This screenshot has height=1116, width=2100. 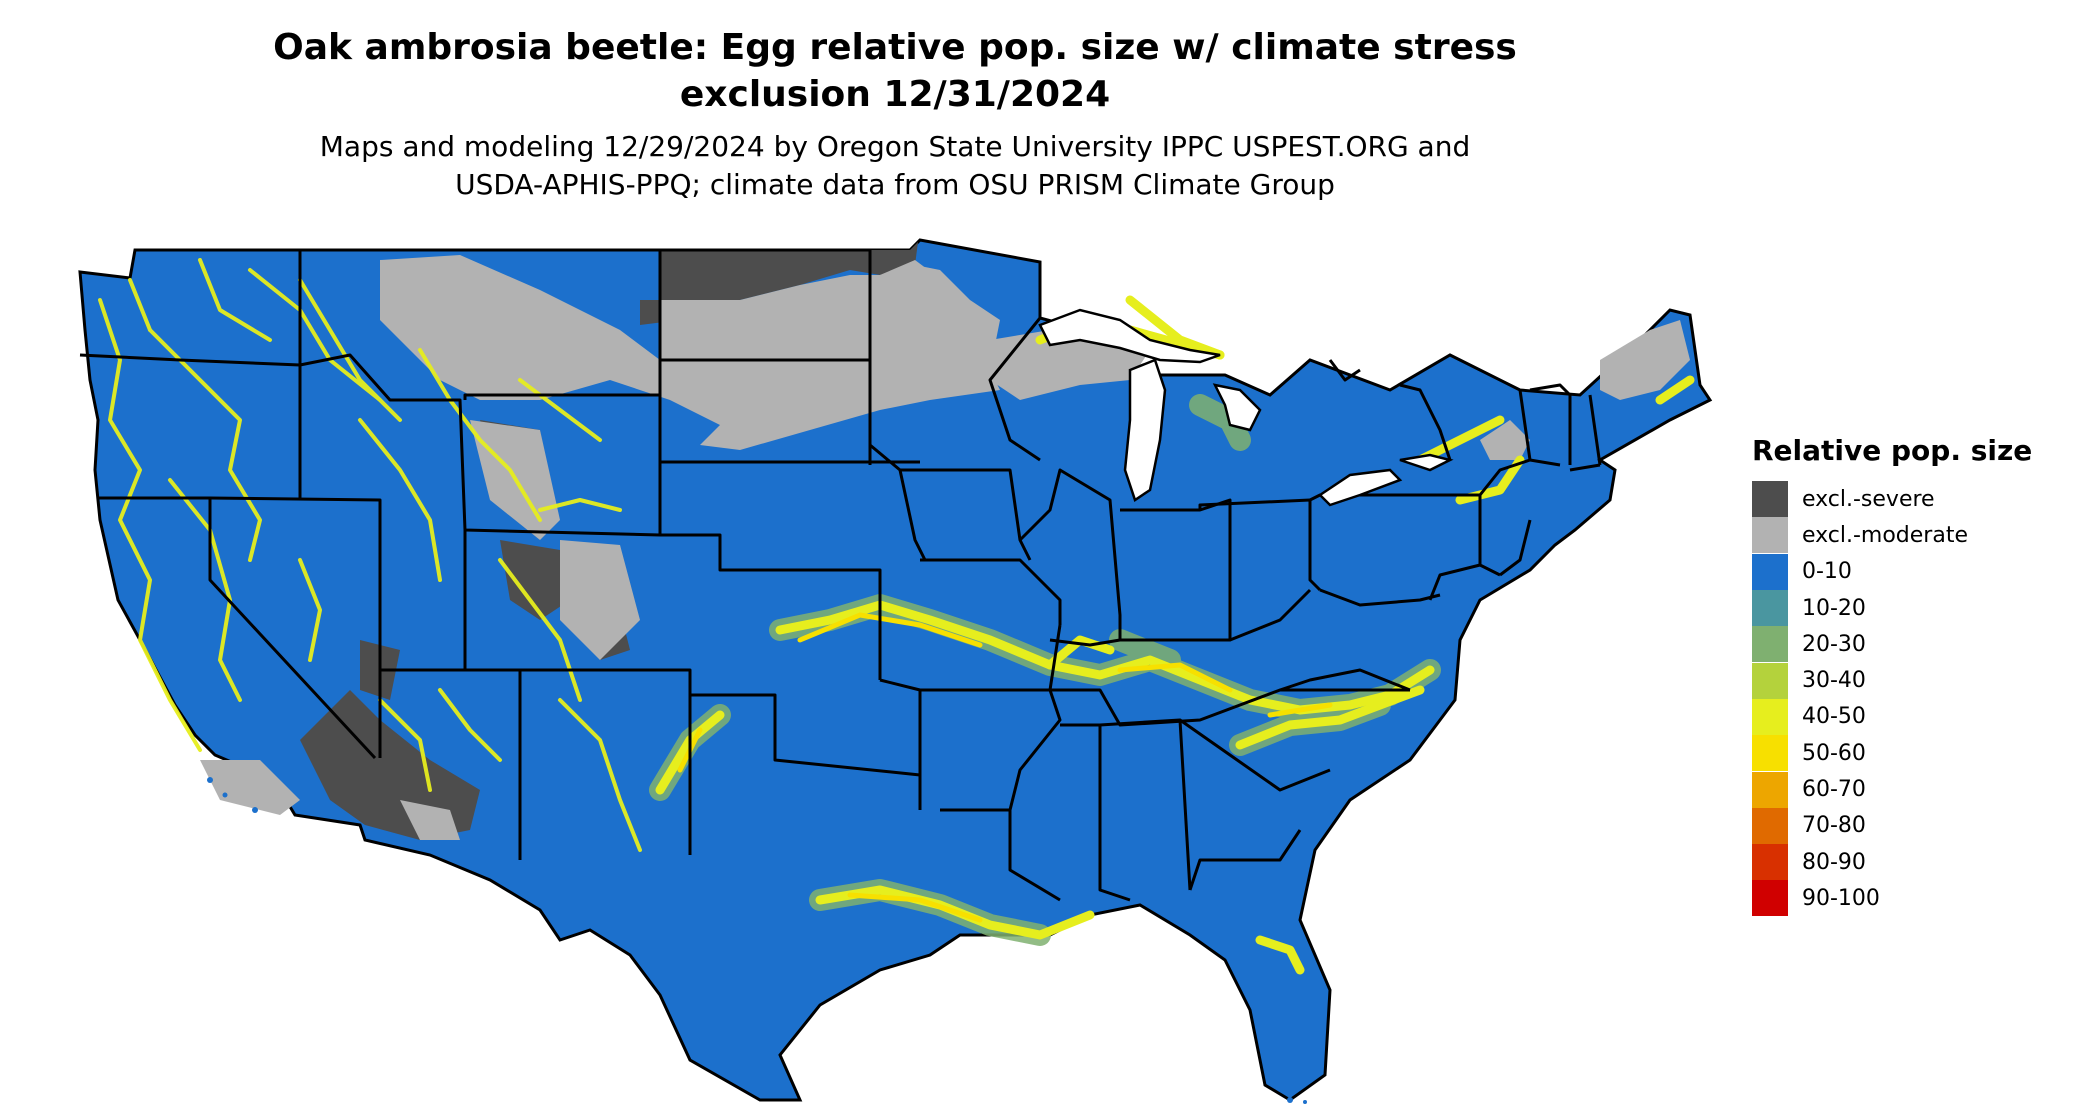 What do you see at coordinates (1834, 790) in the screenshot?
I see `legend-label: 60-70` at bounding box center [1834, 790].